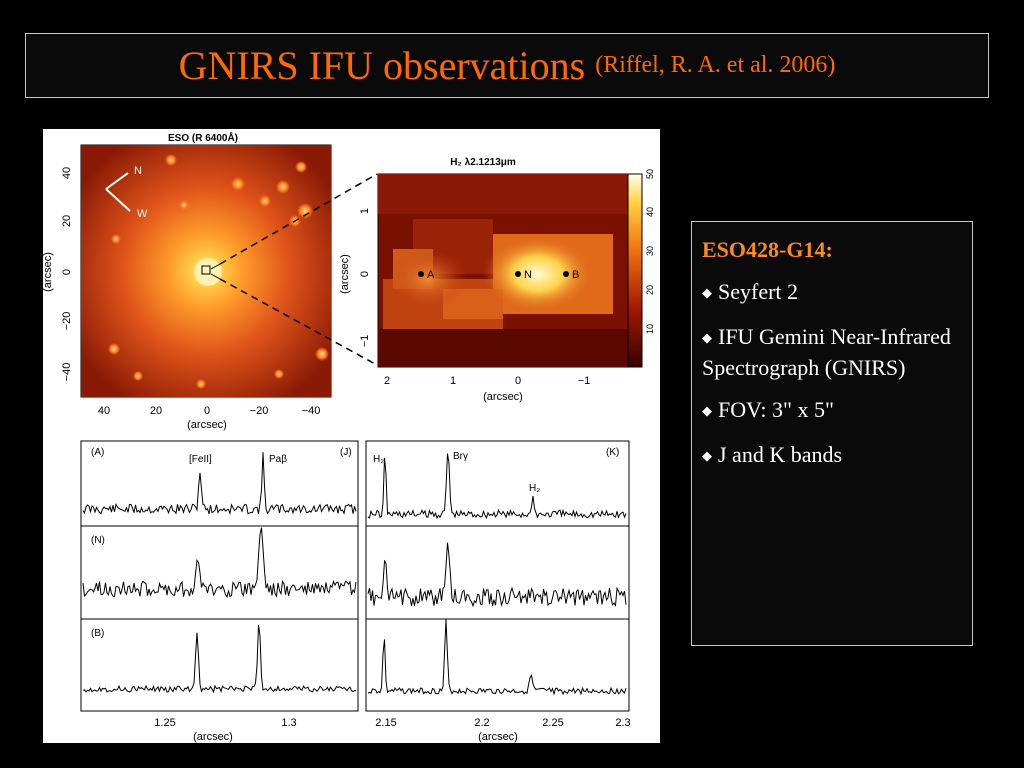  What do you see at coordinates (142, 214) in the screenshot?
I see `compass-w: W` at bounding box center [142, 214].